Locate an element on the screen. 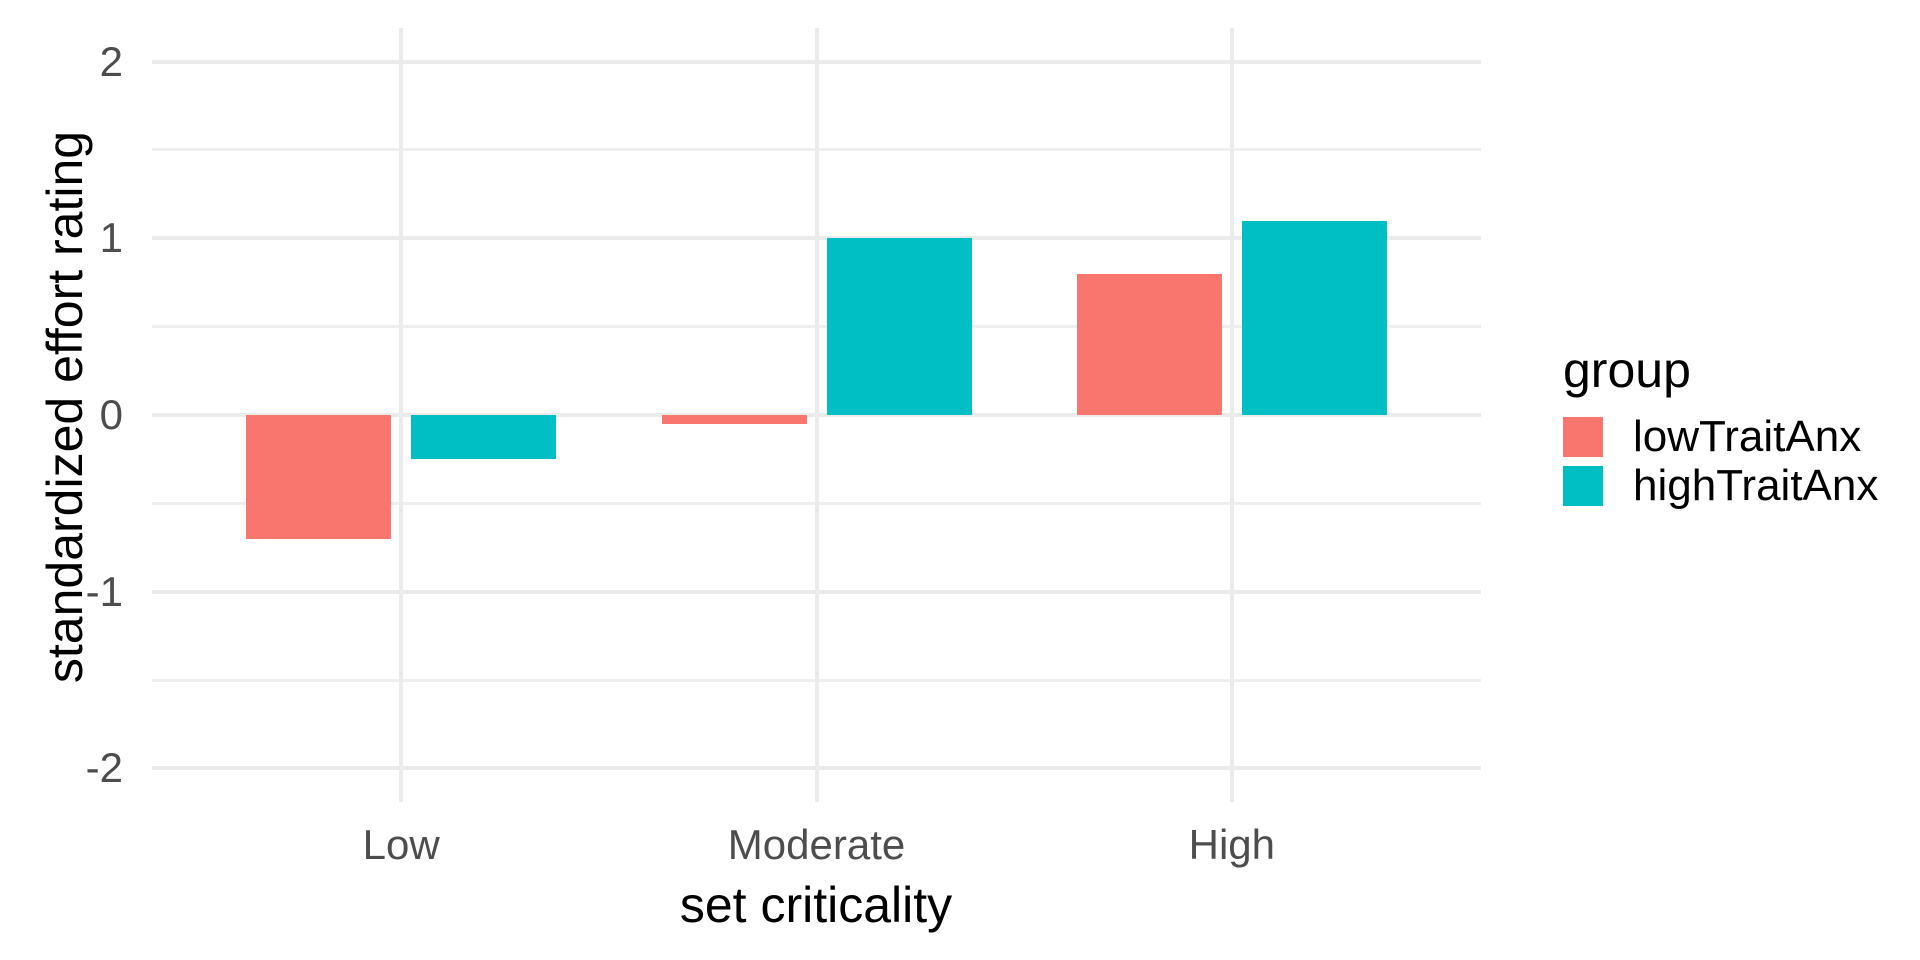 Image resolution: width=1920 pixels, height=960 pixels. y-tick-label-2: 2 is located at coordinates (111, 61).